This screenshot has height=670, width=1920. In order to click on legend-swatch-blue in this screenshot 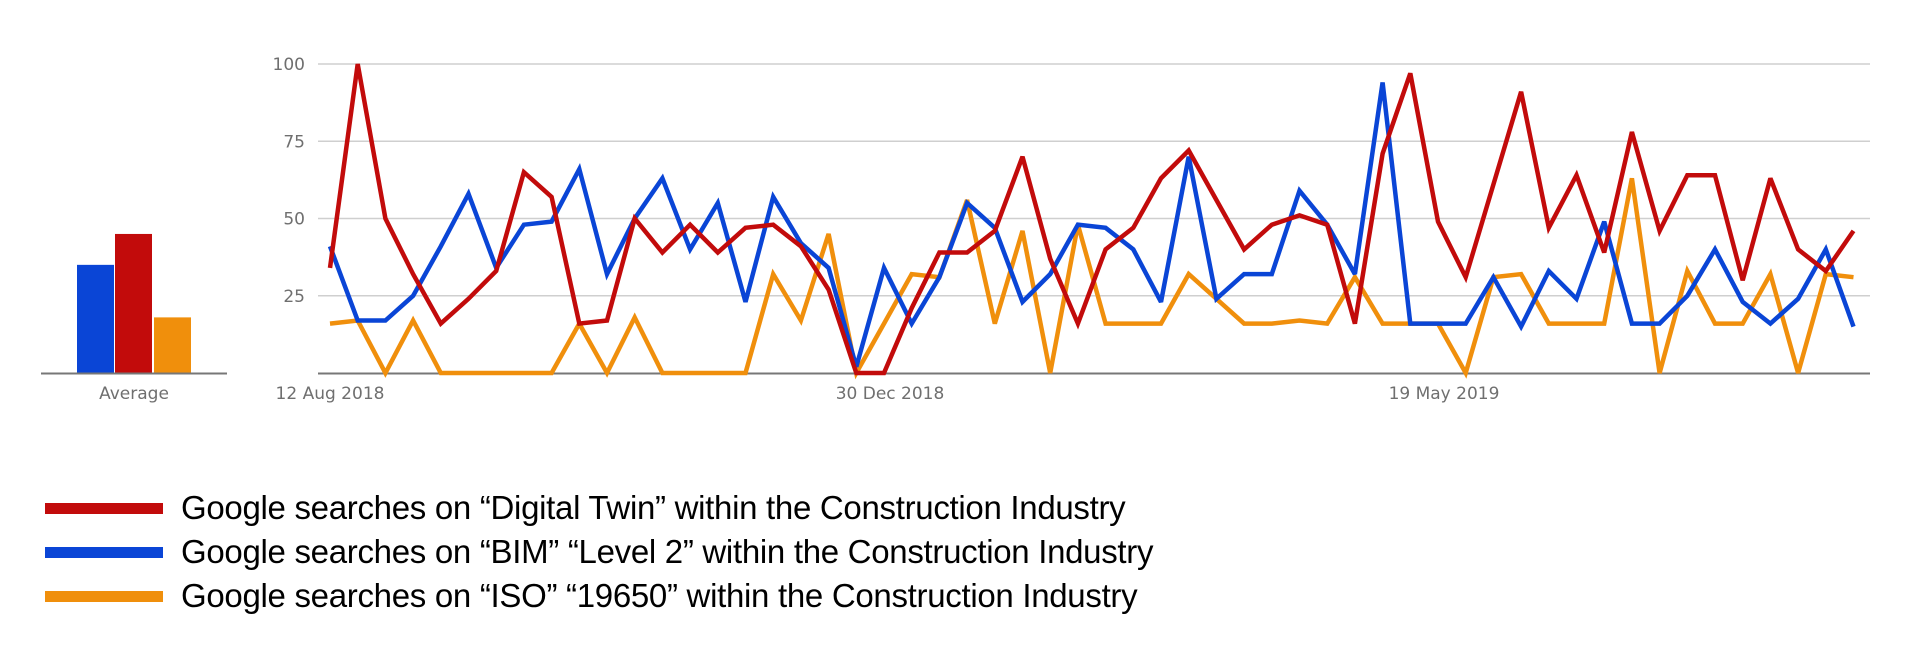, I will do `click(104, 552)`.